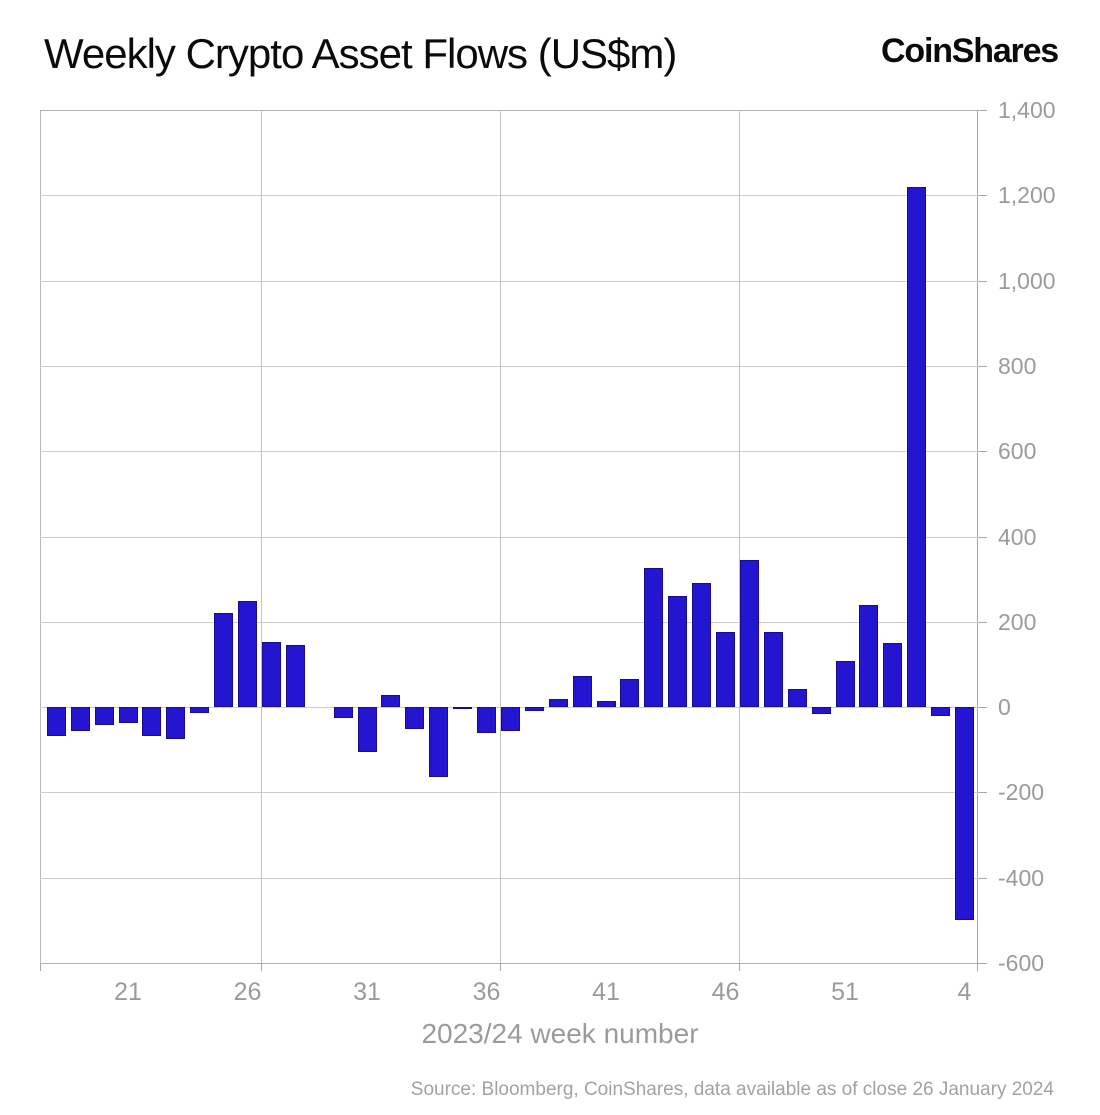 The height and width of the screenshot is (1115, 1100). I want to click on x-axis-title: 2023/24 week number, so click(560, 1033).